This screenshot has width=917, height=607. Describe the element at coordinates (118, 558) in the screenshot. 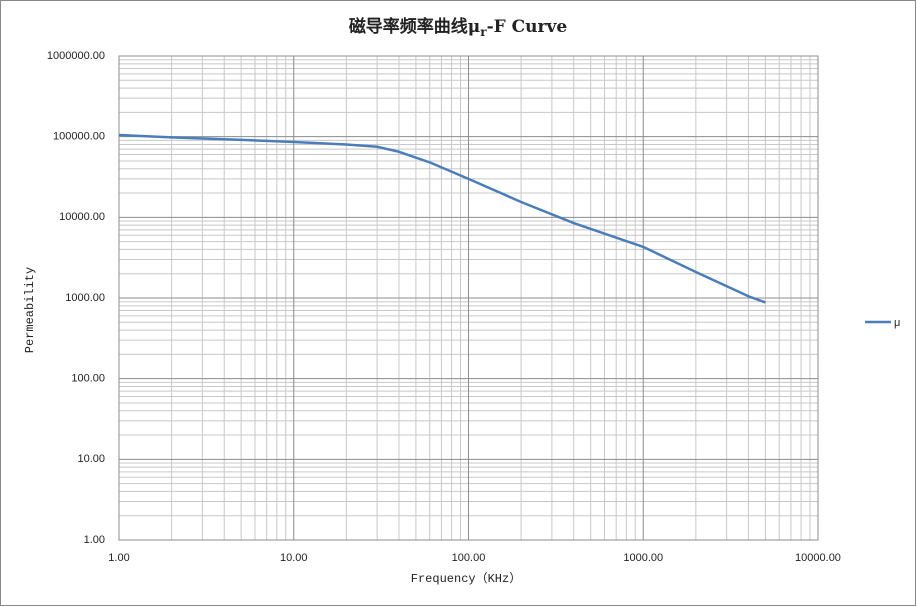

I see `x-tick-label: 1.00` at that location.